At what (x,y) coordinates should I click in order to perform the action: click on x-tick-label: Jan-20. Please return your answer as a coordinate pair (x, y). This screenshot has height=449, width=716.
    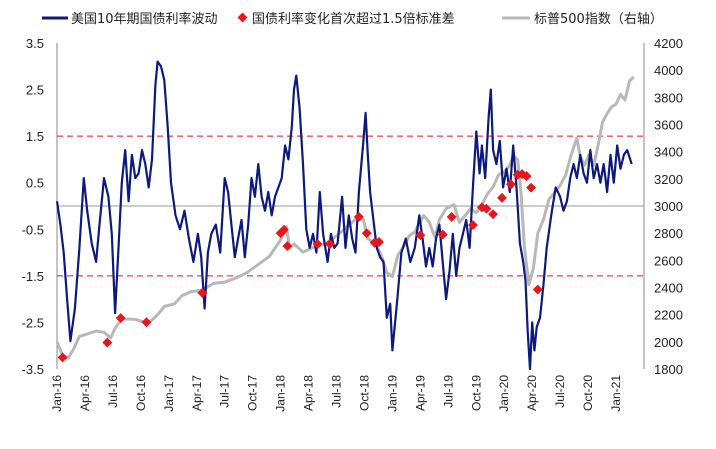
    Looking at the image, I should click on (504, 393).